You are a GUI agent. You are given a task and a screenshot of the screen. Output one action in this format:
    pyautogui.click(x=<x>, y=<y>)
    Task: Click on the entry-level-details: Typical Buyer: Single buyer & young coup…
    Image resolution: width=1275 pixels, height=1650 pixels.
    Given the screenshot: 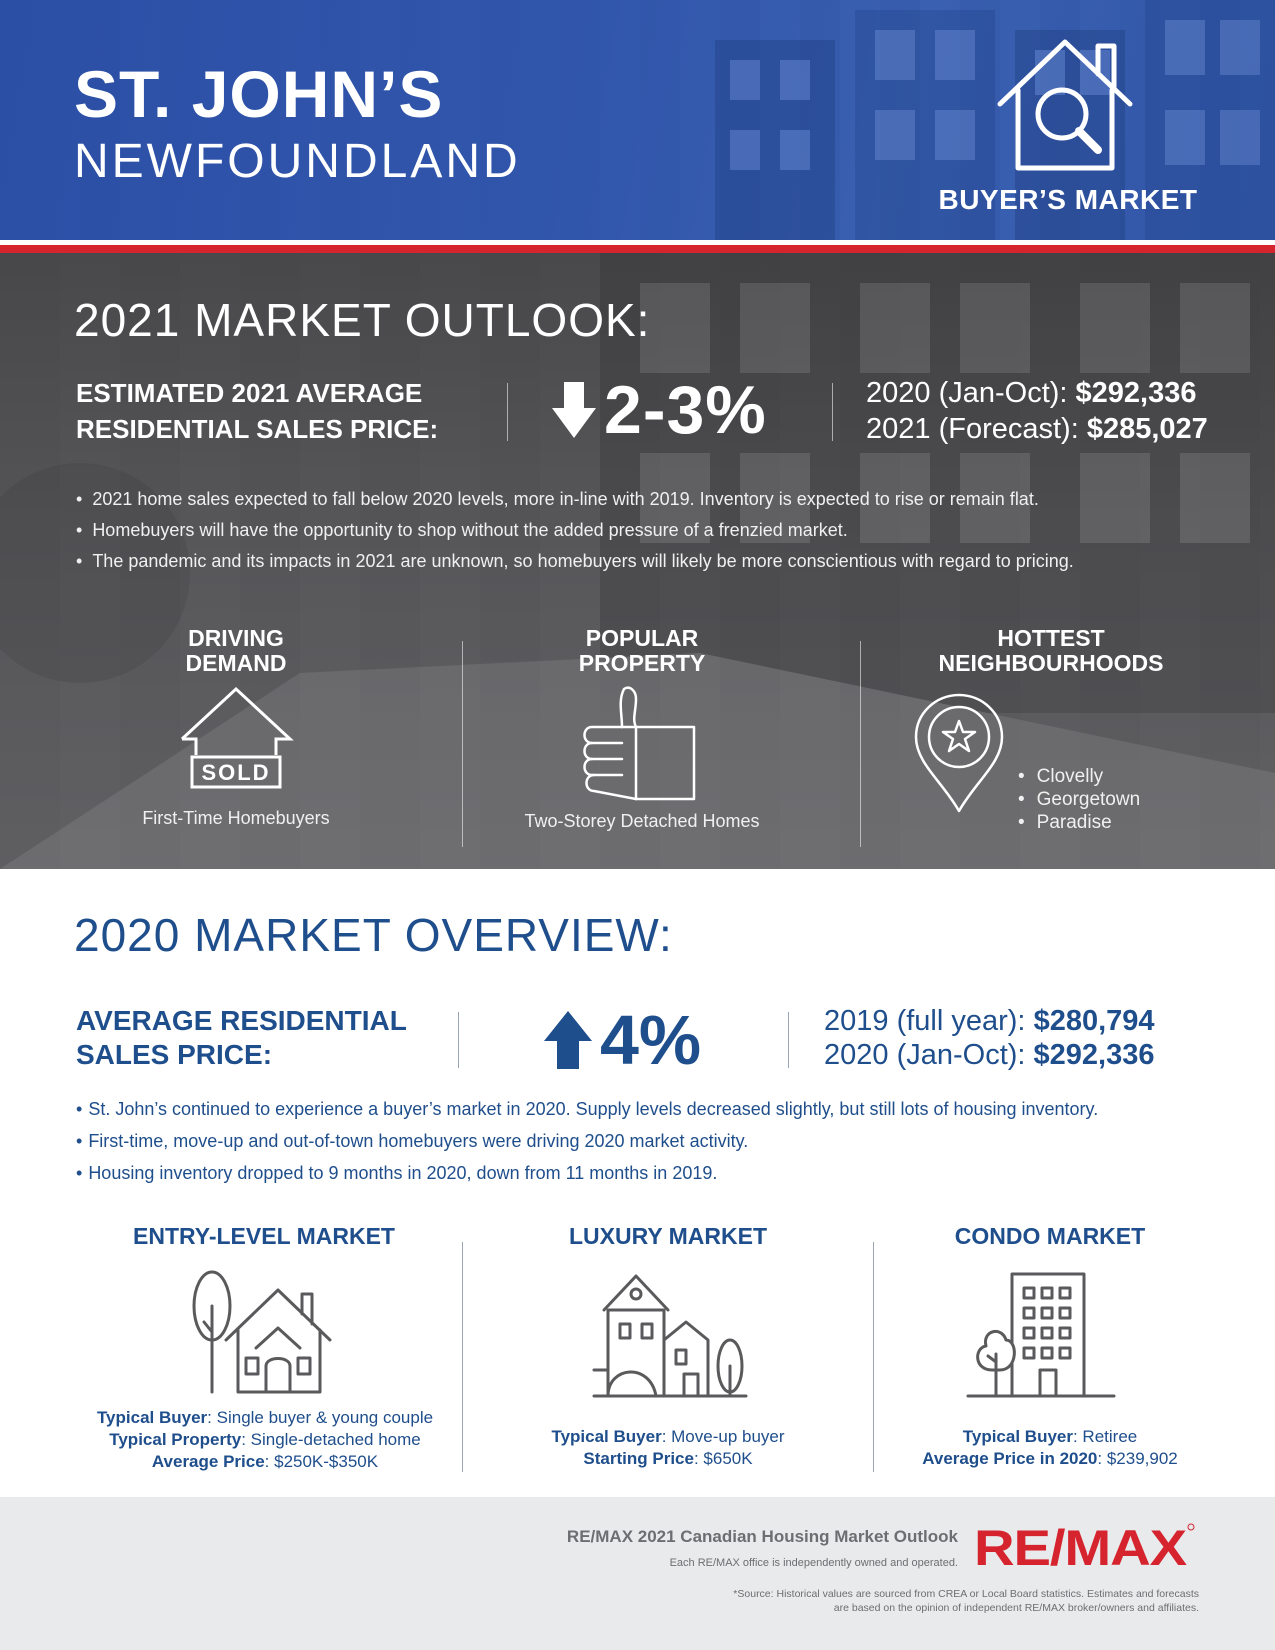 What is the action you would take?
    pyautogui.click(x=265, y=1440)
    